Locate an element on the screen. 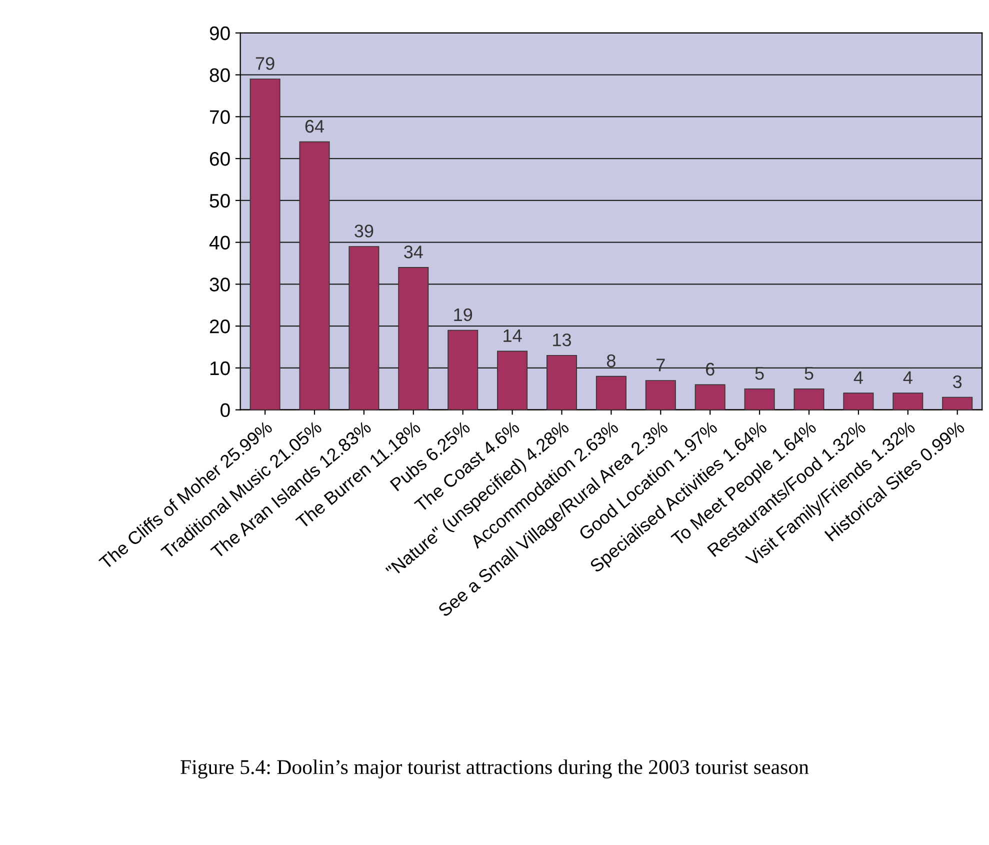  y-tick-label: 0 is located at coordinates (225, 410).